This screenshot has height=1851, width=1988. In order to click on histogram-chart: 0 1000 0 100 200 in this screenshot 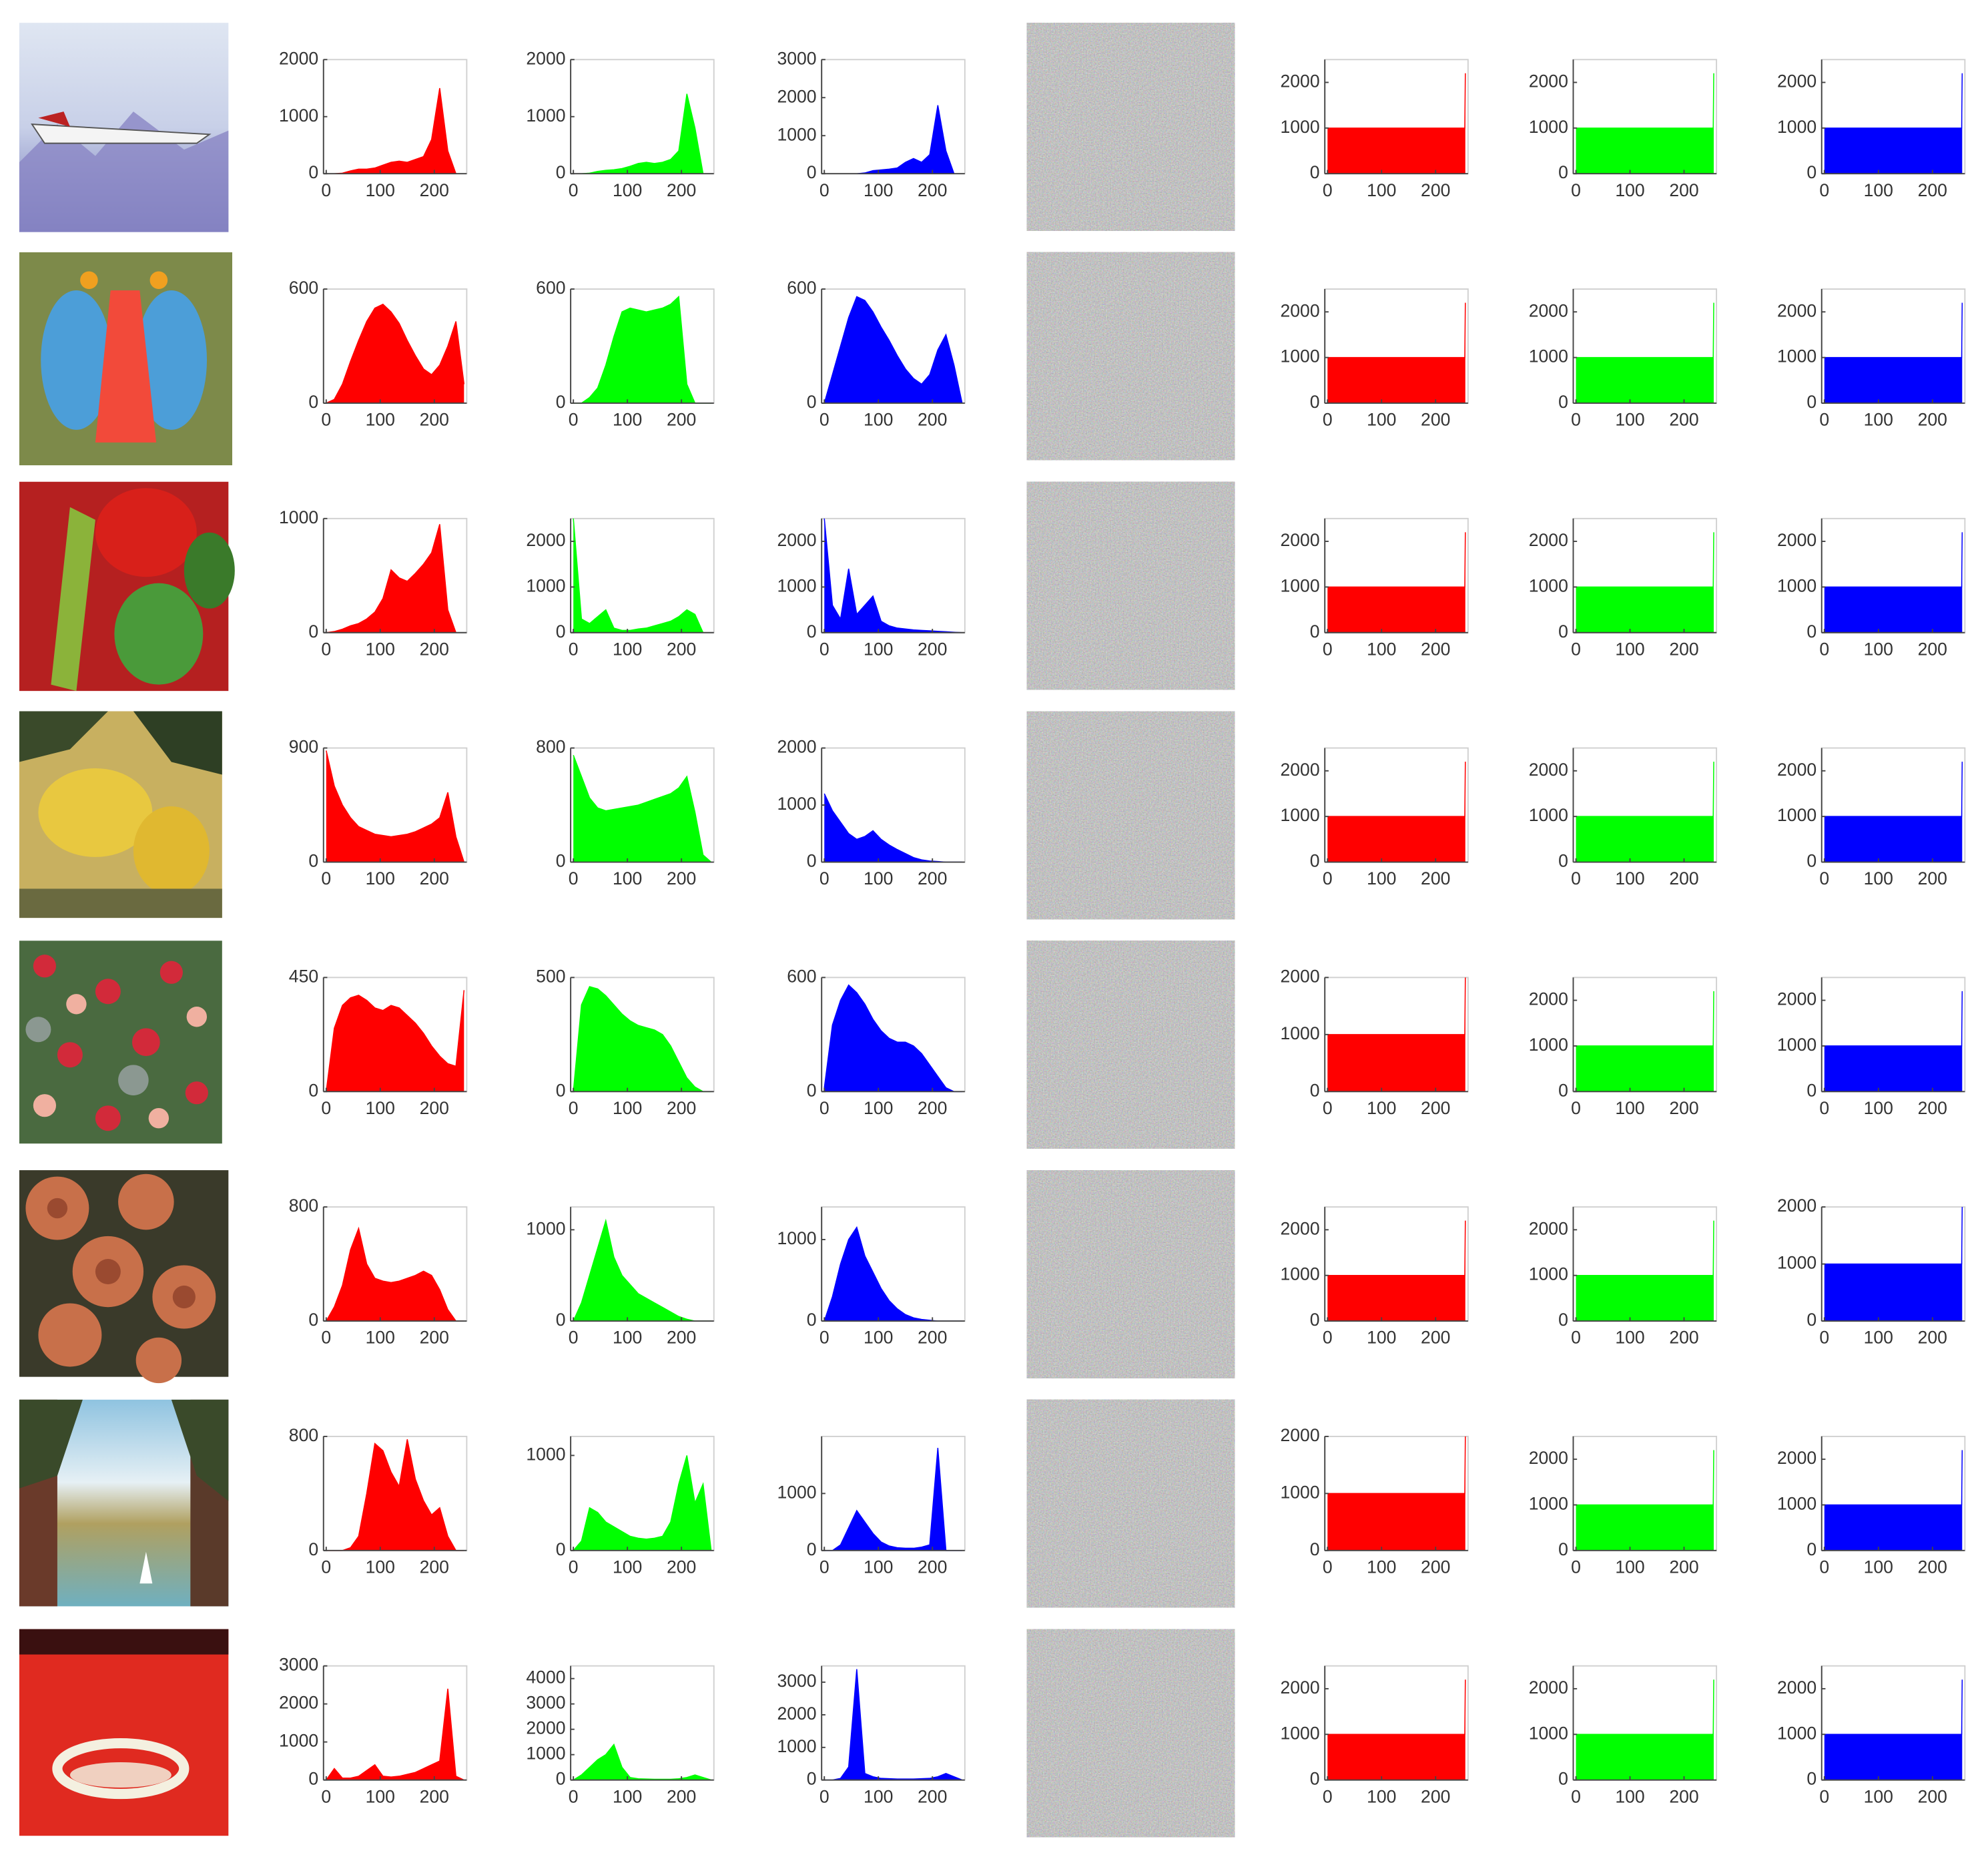, I will do `click(871, 1506)`.